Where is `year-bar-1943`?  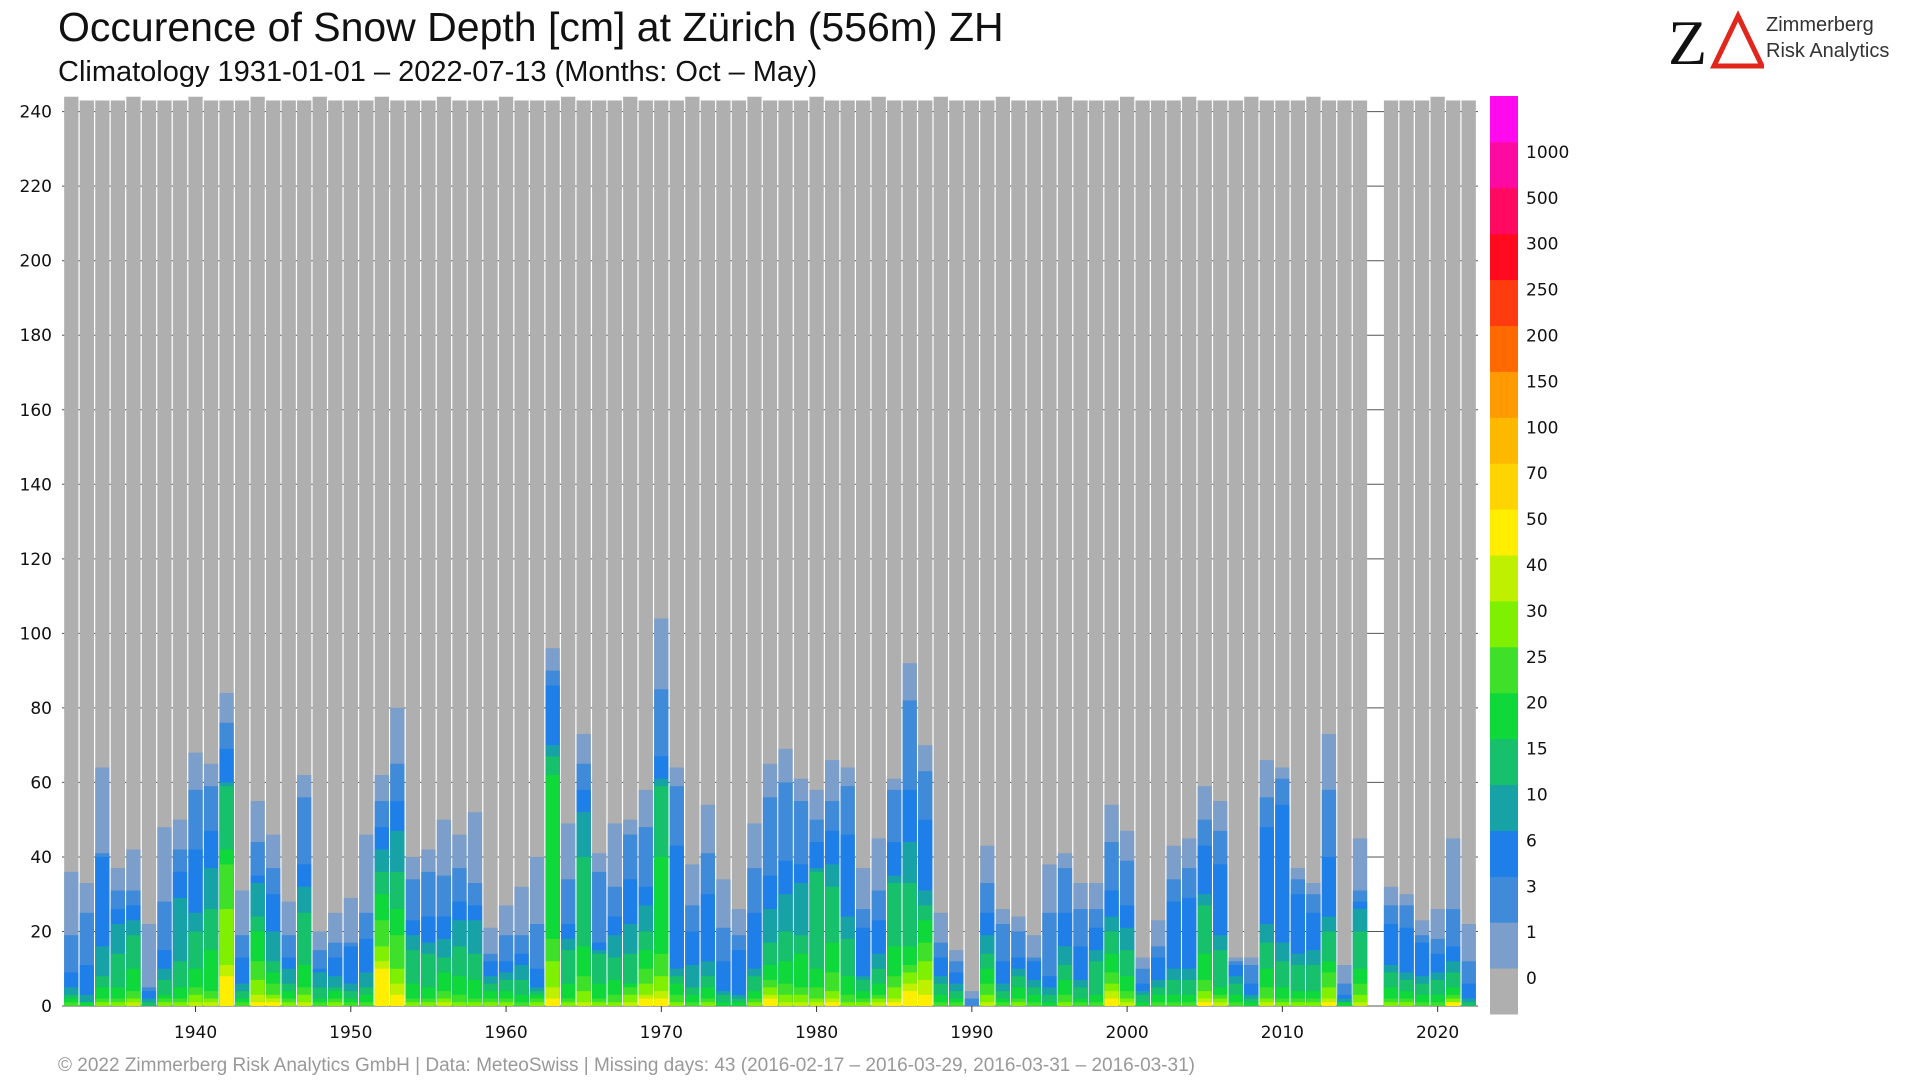 year-bar-1943 is located at coordinates (242, 553).